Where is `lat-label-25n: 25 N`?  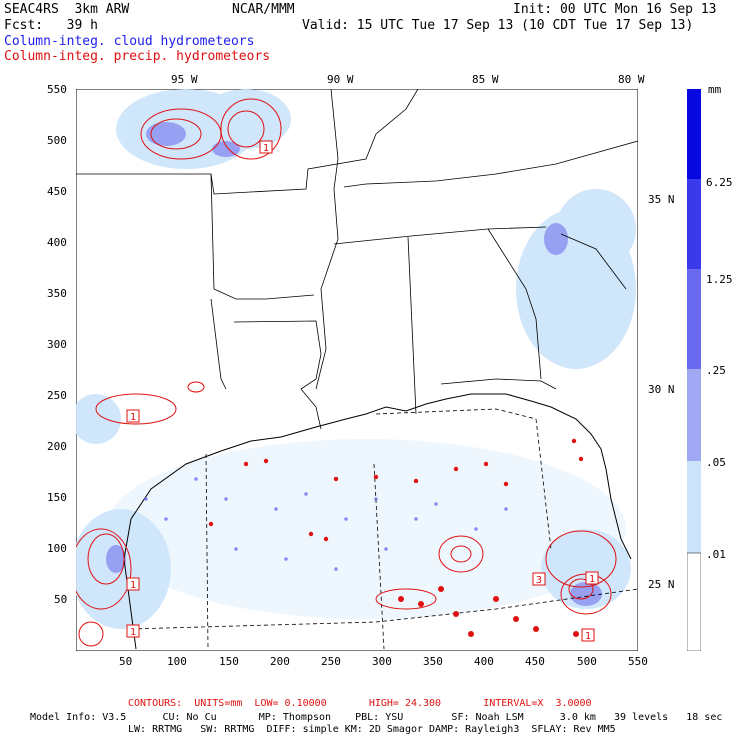
lat-label-25n: 25 N is located at coordinates (661, 584).